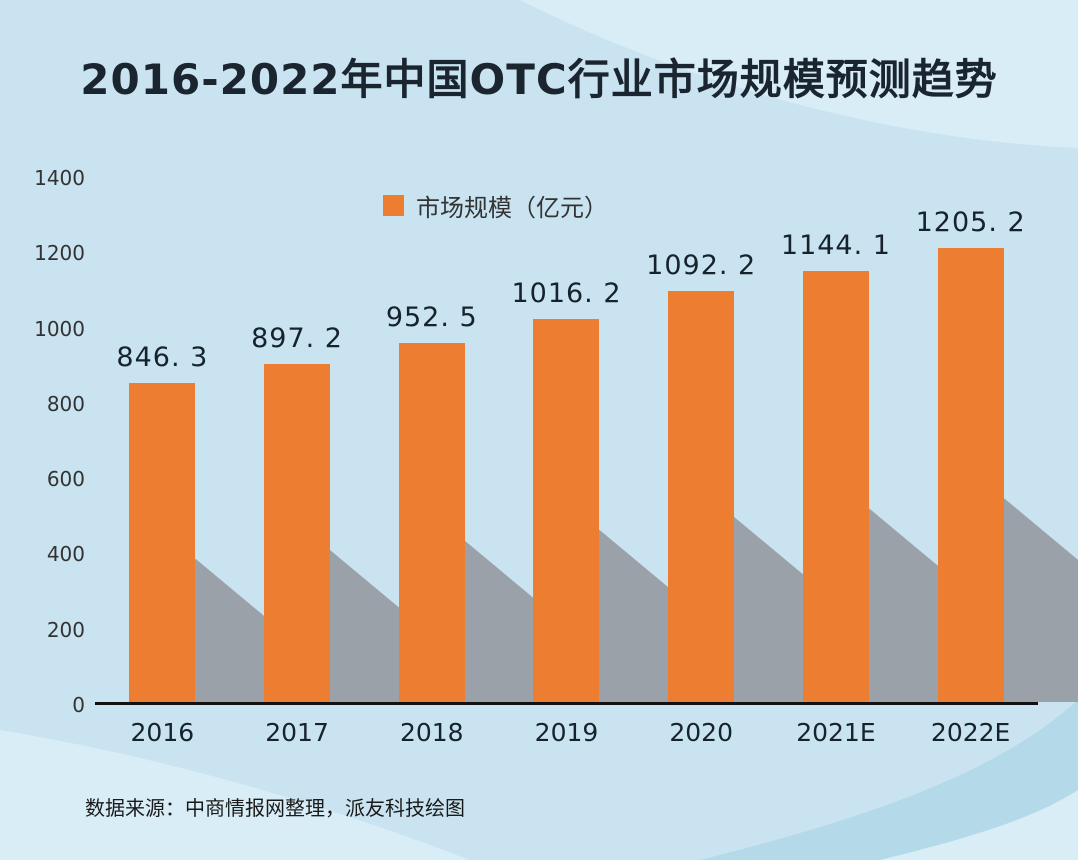 The width and height of the screenshot is (1078, 860). What do you see at coordinates (566, 732) in the screenshot?
I see `x-axis-label: 2019` at bounding box center [566, 732].